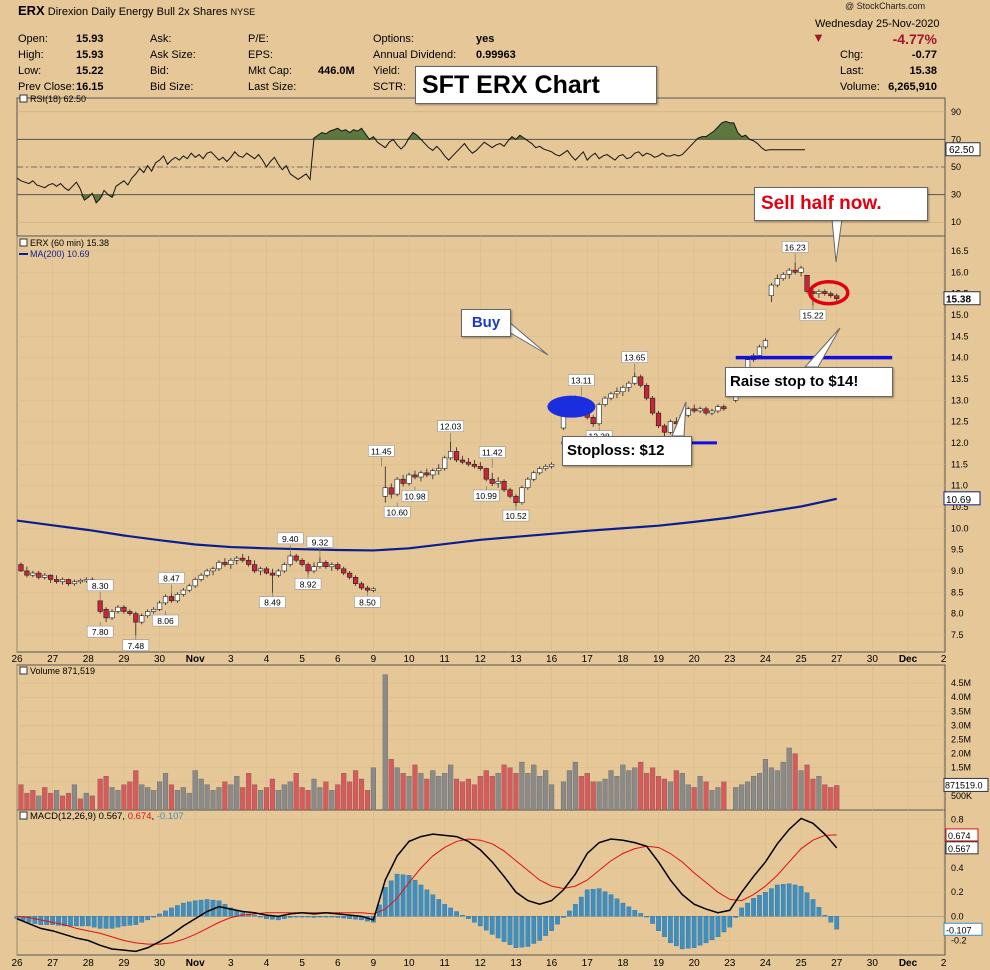 This screenshot has height=970, width=990. What do you see at coordinates (956, 195) in the screenshot?
I see `rsi-tick-label: 30` at bounding box center [956, 195].